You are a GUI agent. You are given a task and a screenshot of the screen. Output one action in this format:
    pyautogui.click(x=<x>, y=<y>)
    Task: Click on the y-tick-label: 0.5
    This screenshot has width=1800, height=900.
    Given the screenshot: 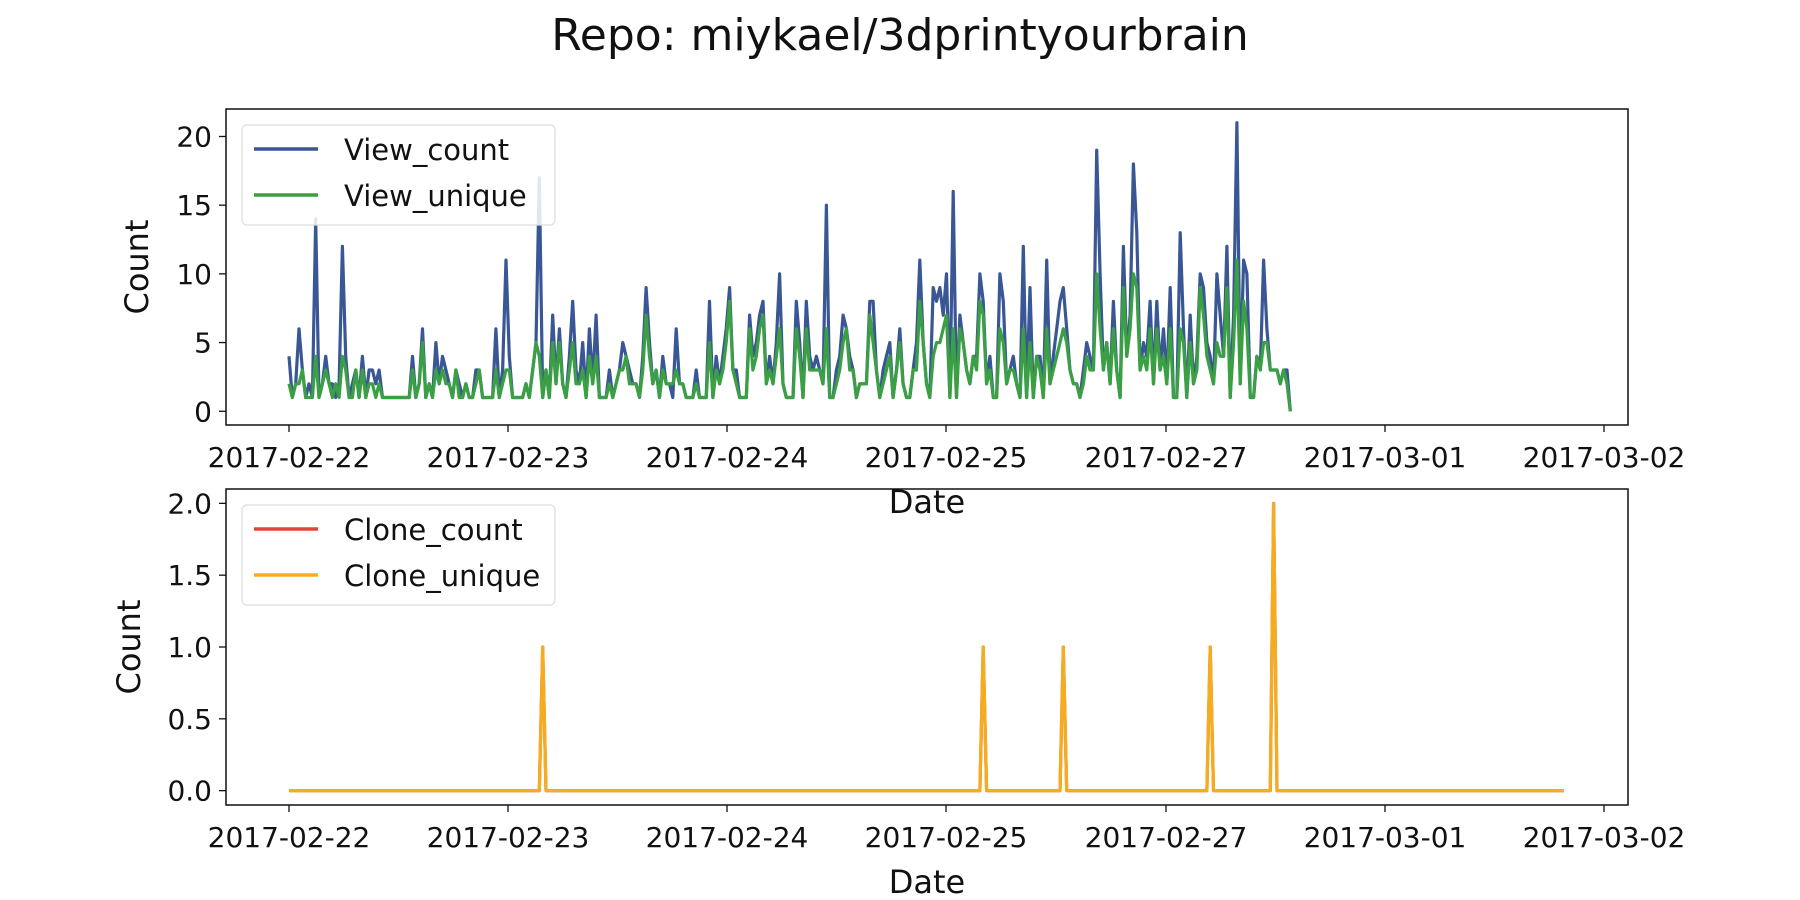 What is the action you would take?
    pyautogui.click(x=189, y=719)
    